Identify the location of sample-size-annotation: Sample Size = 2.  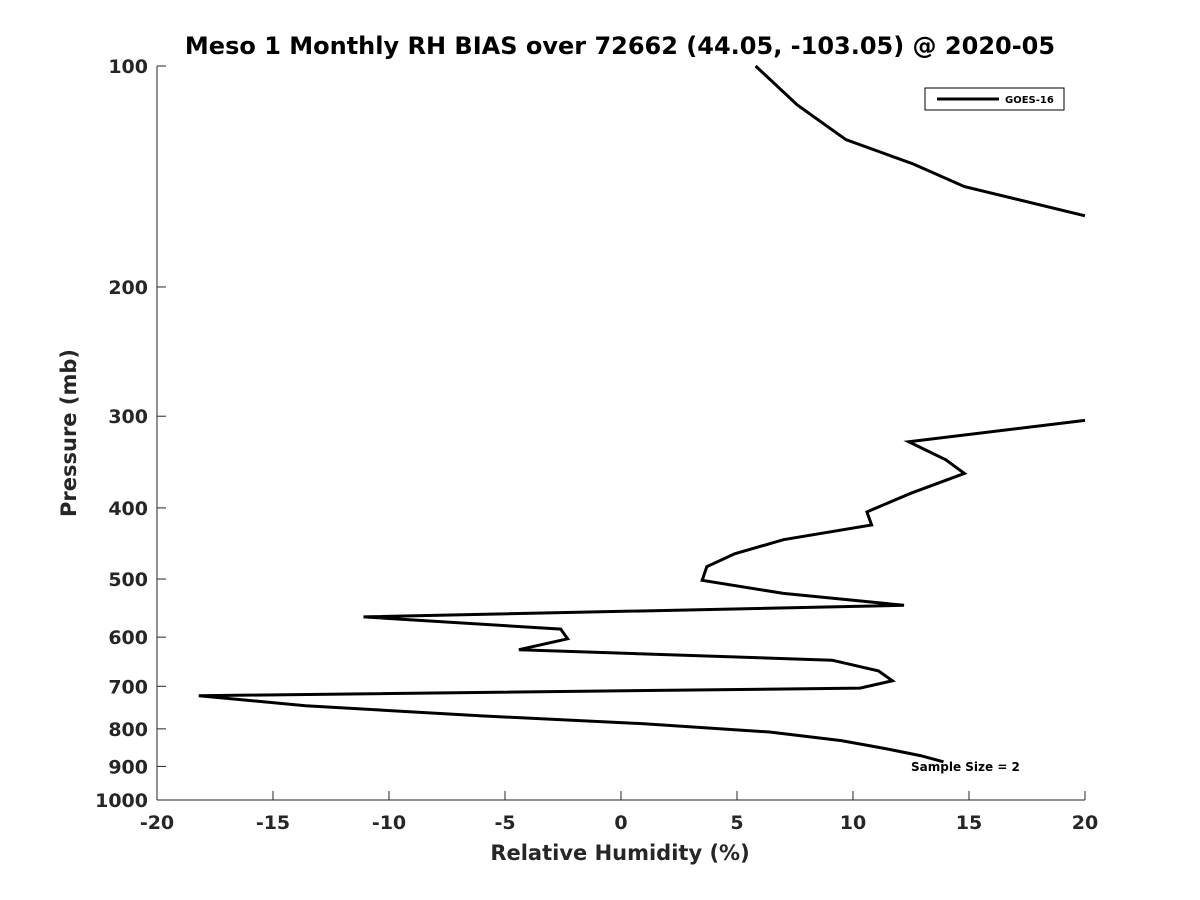
(965, 767).